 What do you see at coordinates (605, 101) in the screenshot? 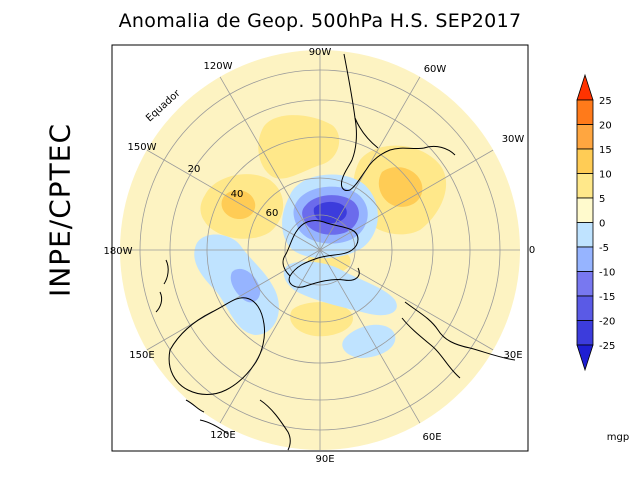
I see `colorbar-tick-label: 25` at bounding box center [605, 101].